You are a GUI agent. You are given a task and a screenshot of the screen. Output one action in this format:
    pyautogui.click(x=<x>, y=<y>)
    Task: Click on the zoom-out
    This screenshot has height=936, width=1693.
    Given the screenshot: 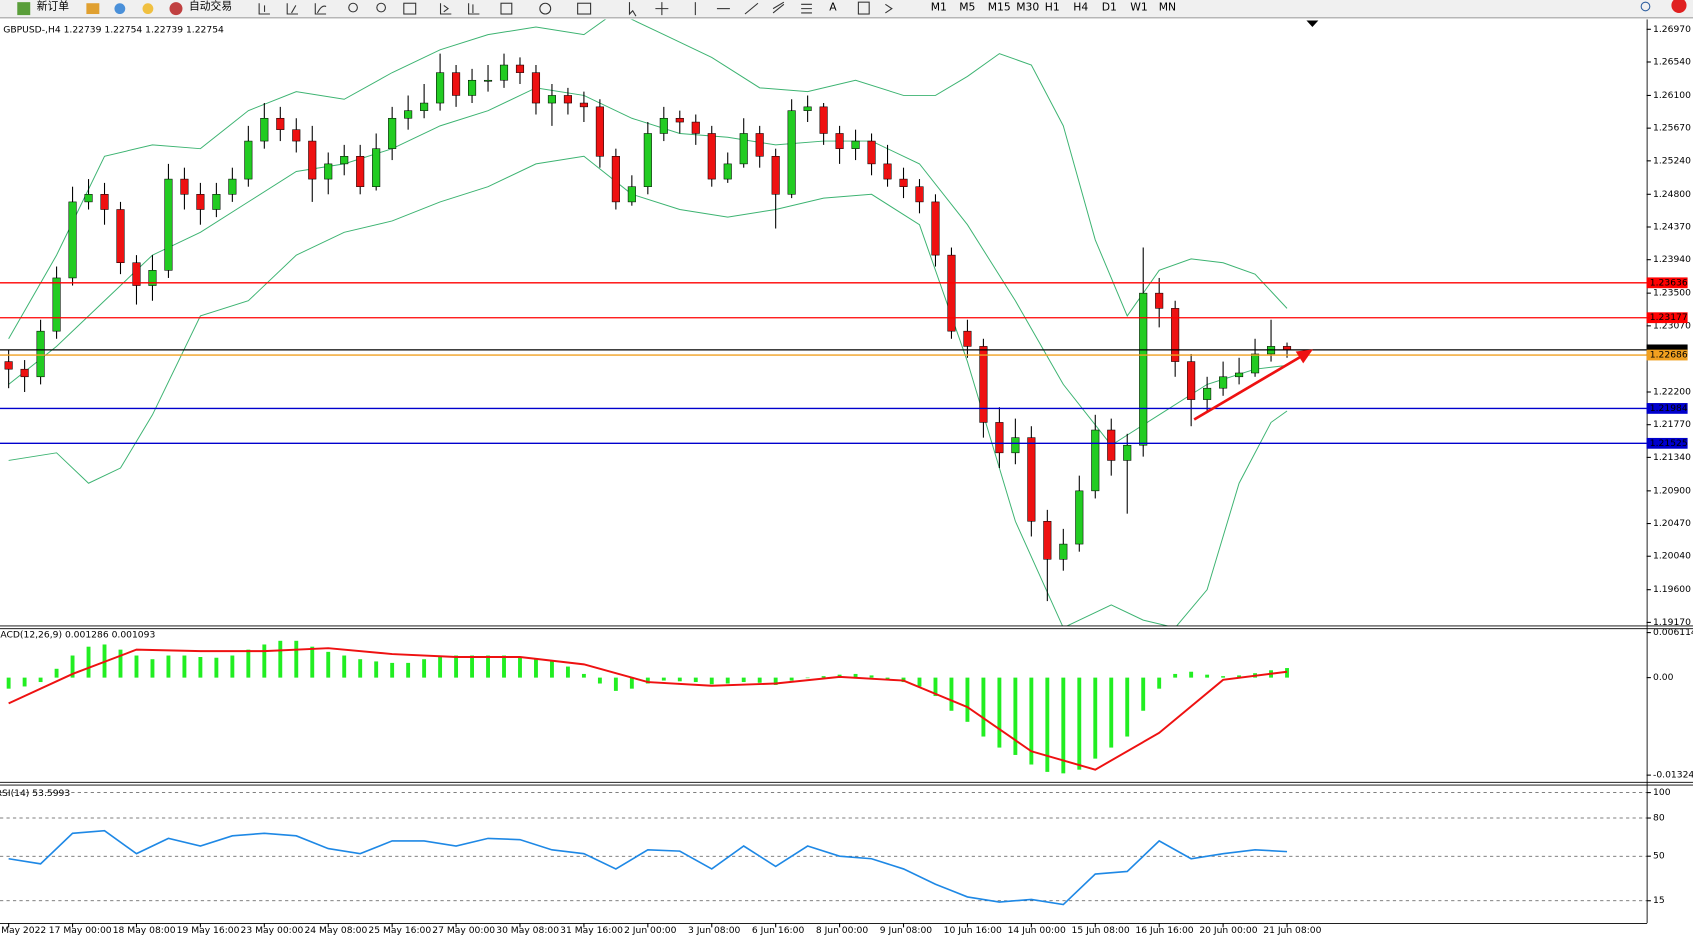 What is the action you would take?
    pyautogui.click(x=381, y=7)
    